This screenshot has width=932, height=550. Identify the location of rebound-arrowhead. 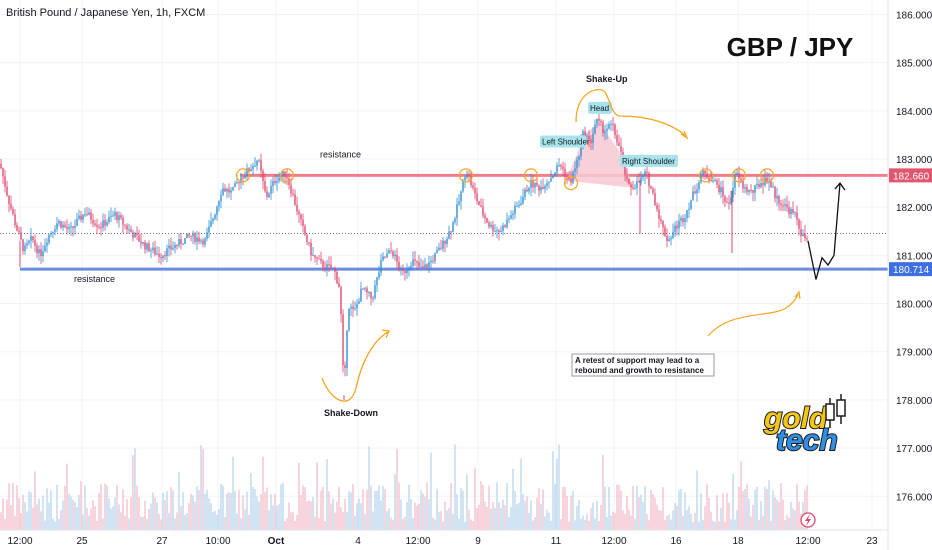
(797, 295).